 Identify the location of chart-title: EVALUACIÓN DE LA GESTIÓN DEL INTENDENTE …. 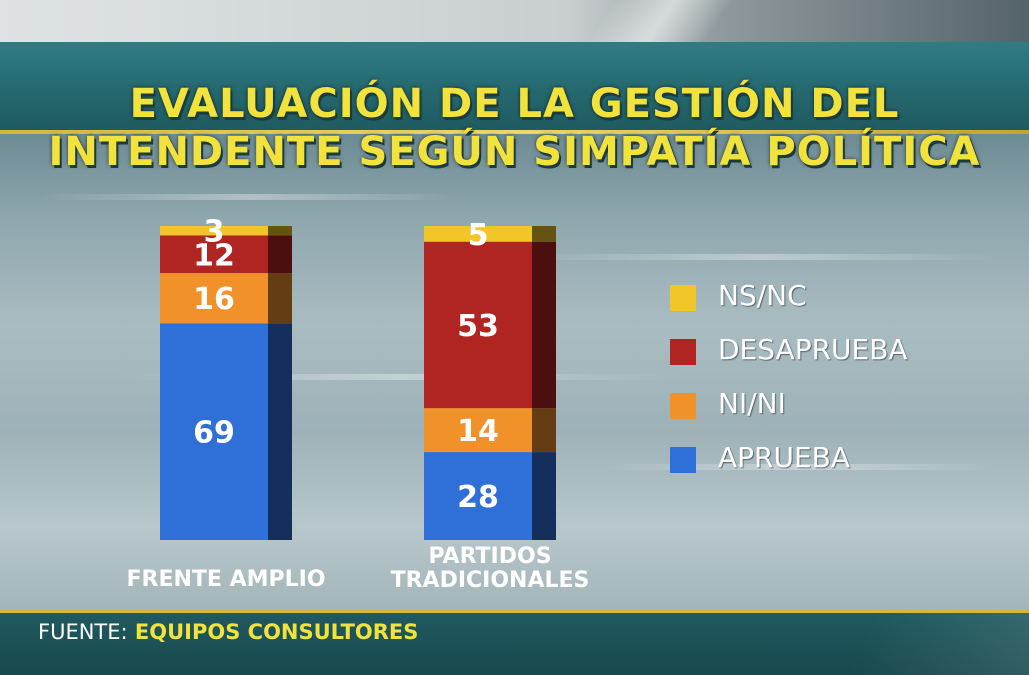
(514, 128).